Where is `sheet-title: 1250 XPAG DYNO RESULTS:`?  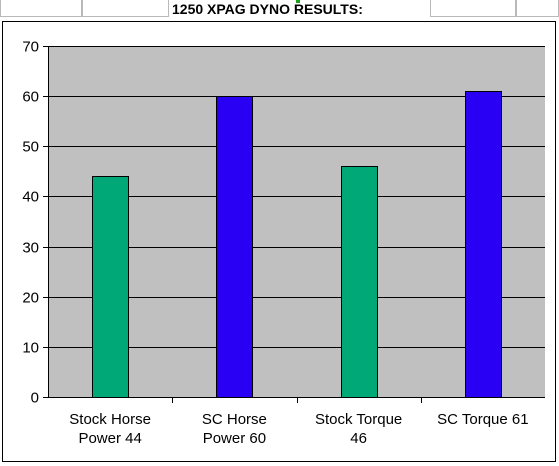 sheet-title: 1250 XPAG DYNO RESULTS: is located at coordinates (267, 9).